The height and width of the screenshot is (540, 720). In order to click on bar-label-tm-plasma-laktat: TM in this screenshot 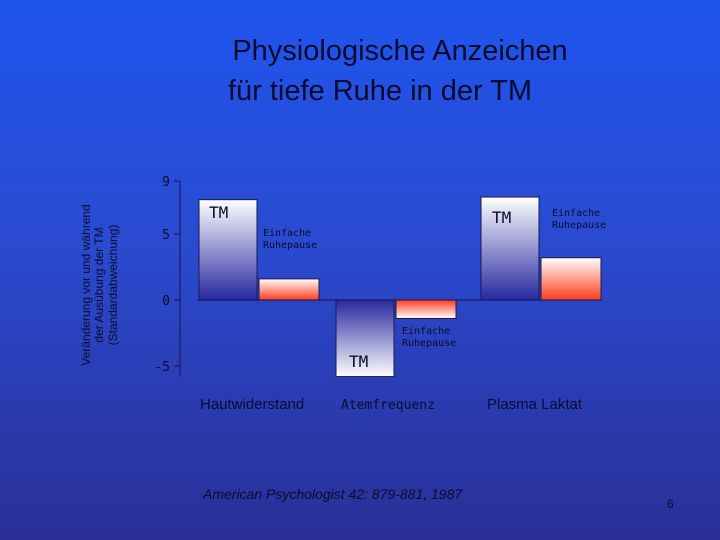, I will do `click(502, 217)`.